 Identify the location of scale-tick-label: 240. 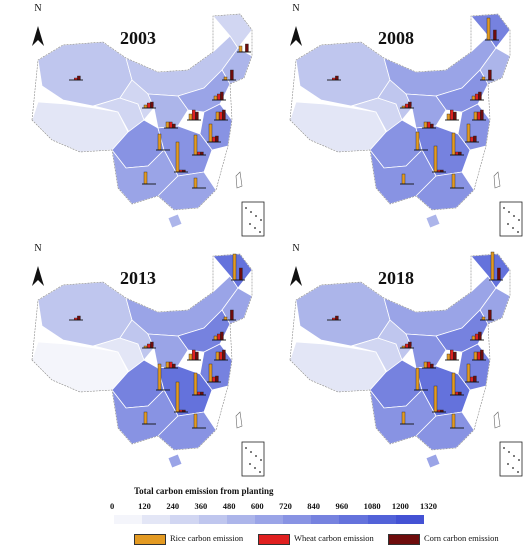
(173, 506).